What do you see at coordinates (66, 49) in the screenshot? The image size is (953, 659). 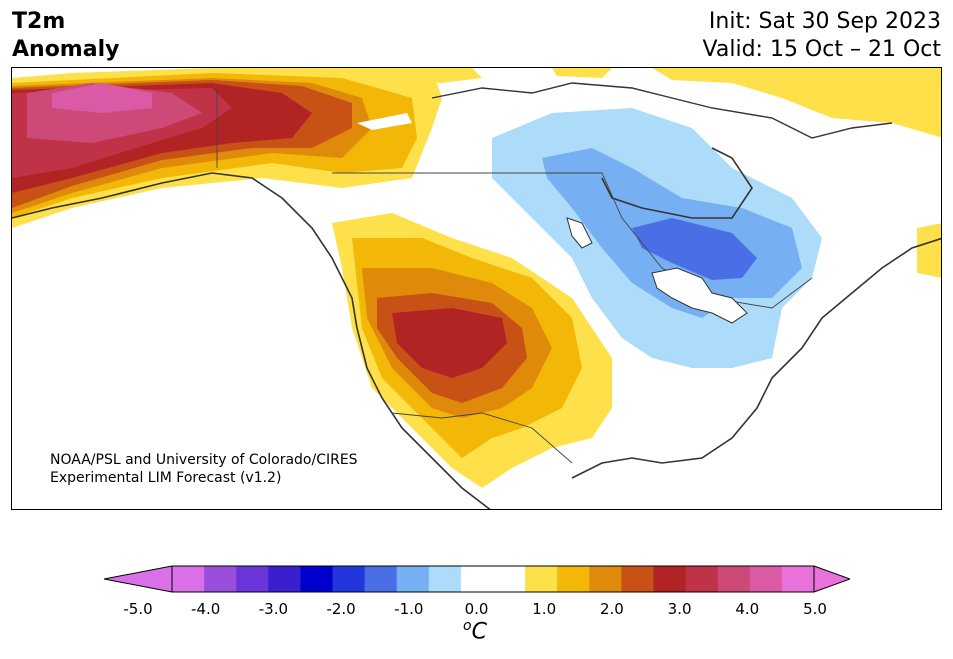 I see `variable-subtitle: Anomaly` at bounding box center [66, 49].